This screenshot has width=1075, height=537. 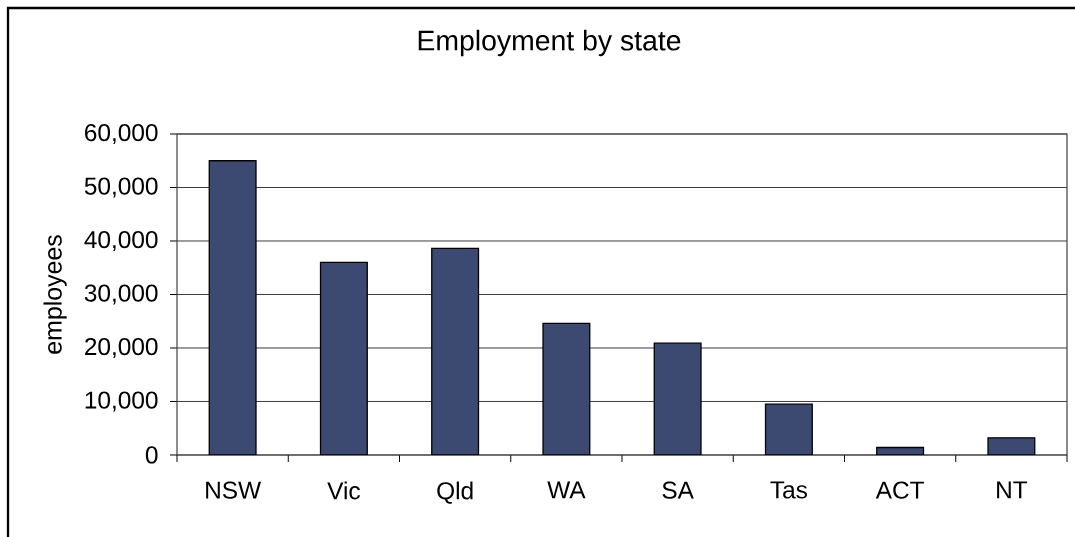 What do you see at coordinates (151, 455) in the screenshot?
I see `y-tick-label: 0` at bounding box center [151, 455].